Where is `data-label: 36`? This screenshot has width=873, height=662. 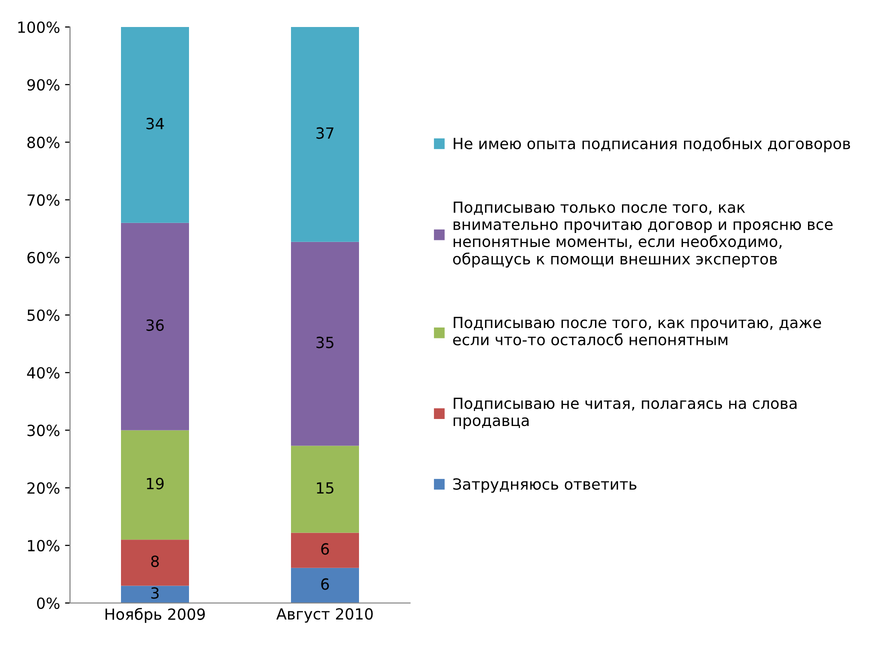 data-label: 36 is located at coordinates (155, 325).